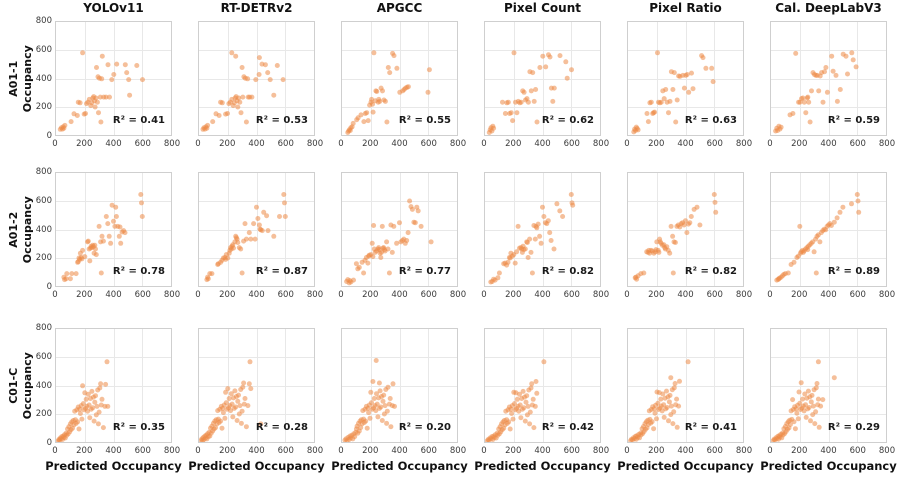  Describe the element at coordinates (256, 144) in the screenshot. I see `x-tick-label: 400` at that location.